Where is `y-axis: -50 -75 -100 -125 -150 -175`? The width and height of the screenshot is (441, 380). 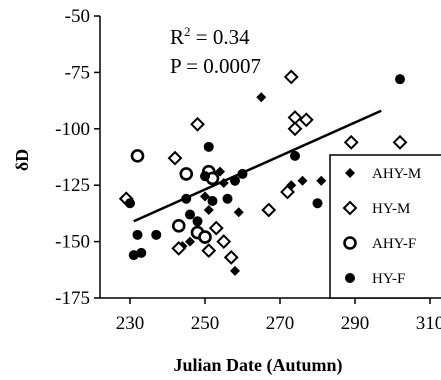
y-axis: -50 -75 -100 -125 -150 -175 is located at coordinates (78, 157).